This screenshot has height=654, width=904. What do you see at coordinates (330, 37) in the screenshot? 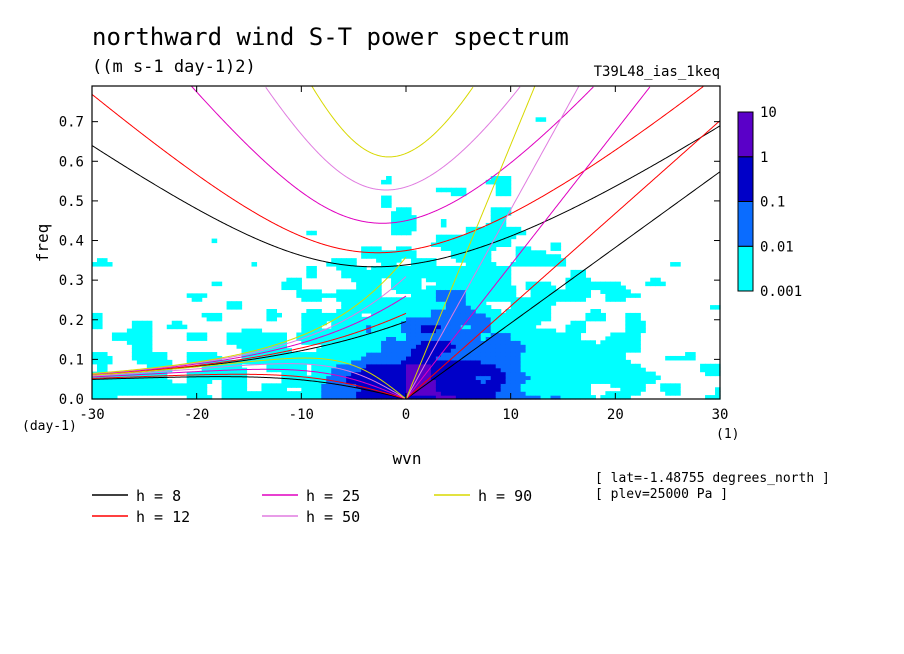
I see `chart-title: northward wind S-T power spectrum` at bounding box center [330, 37].